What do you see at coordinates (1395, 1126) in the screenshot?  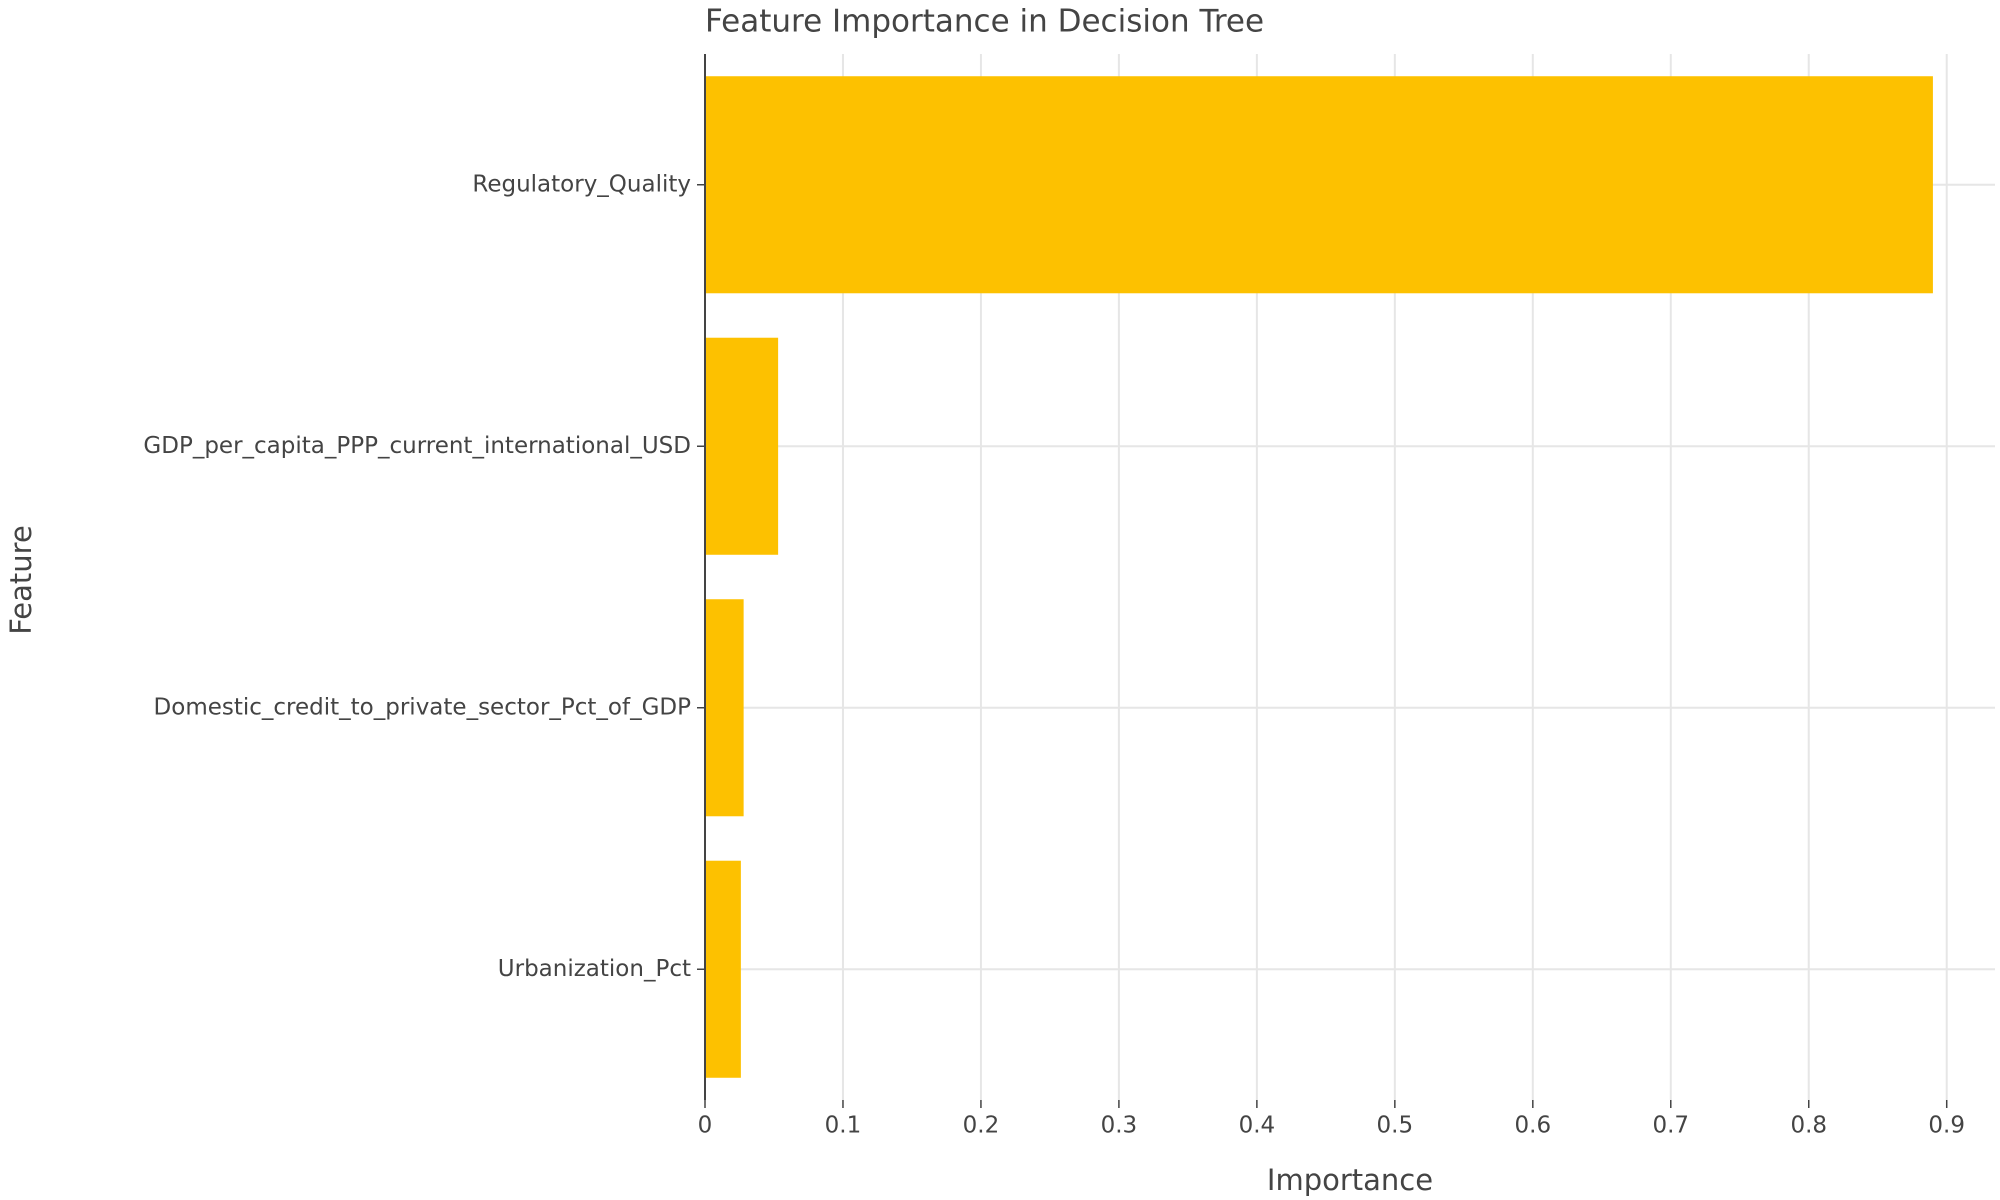 I see `x-tick-label: 0.5` at bounding box center [1395, 1126].